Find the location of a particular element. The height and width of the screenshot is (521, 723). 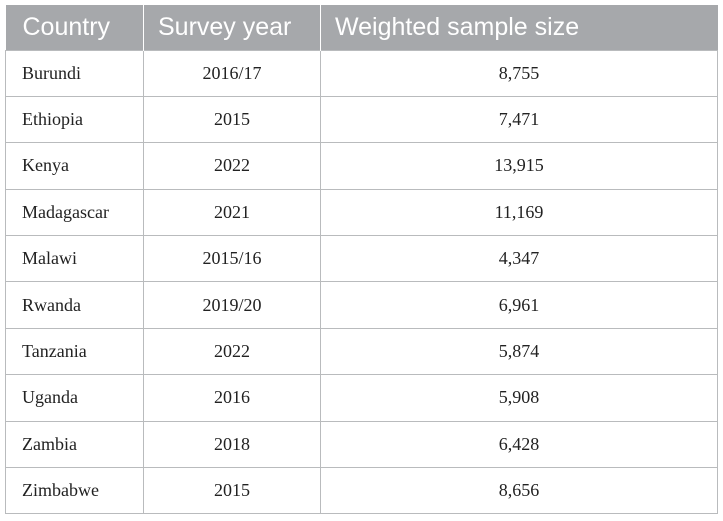

cell-sample-size: 4,347 is located at coordinates (519, 259).